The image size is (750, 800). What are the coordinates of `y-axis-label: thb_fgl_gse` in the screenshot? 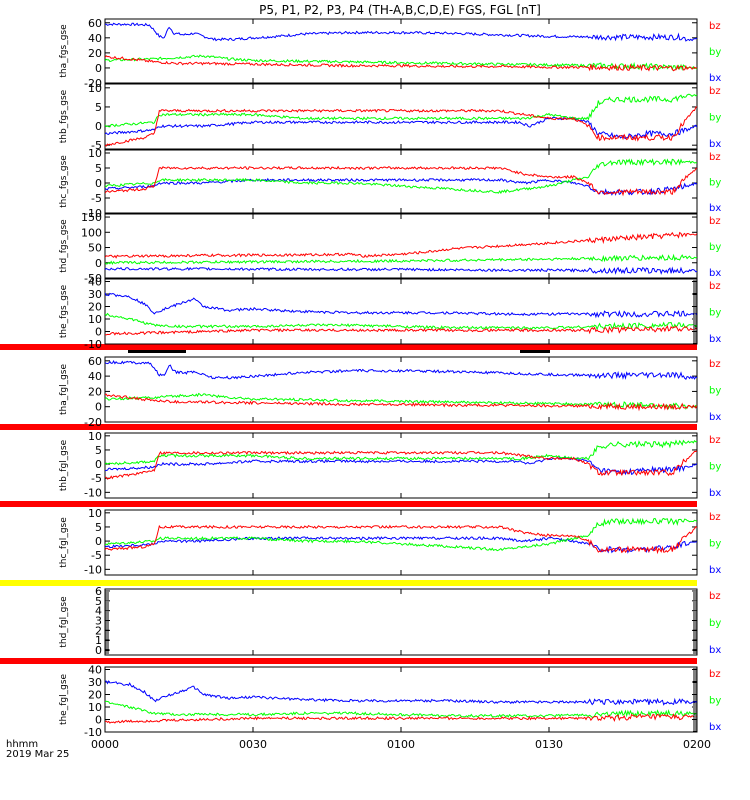 It's located at (64, 465).